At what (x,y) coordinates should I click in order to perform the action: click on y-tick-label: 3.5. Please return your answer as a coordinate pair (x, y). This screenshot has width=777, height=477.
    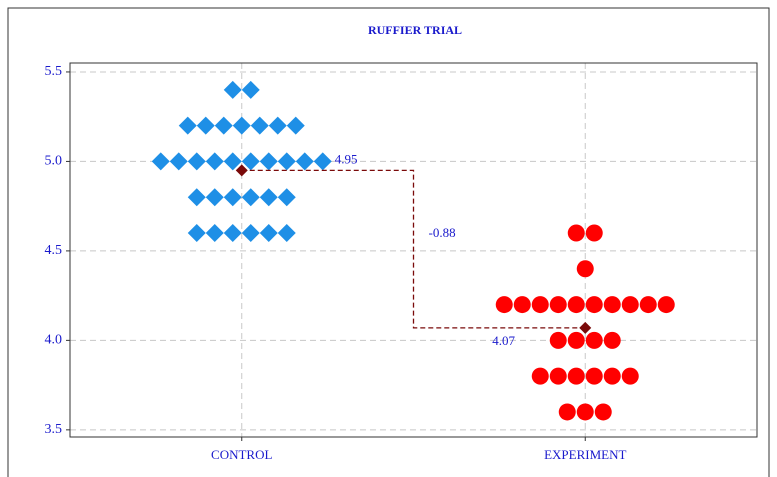
    Looking at the image, I should click on (54, 429).